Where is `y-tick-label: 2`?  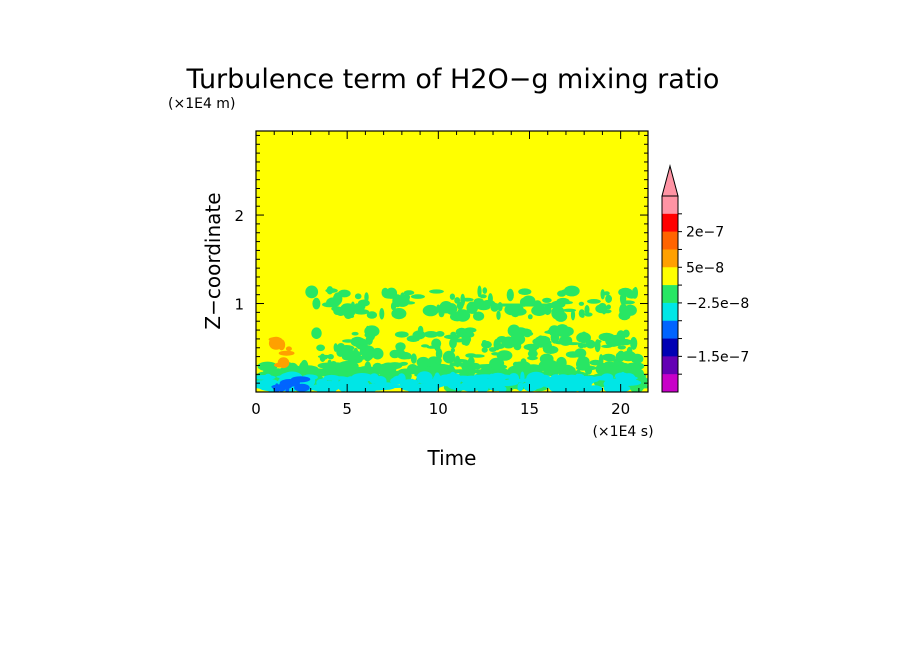 y-tick-label: 2 is located at coordinates (239, 216).